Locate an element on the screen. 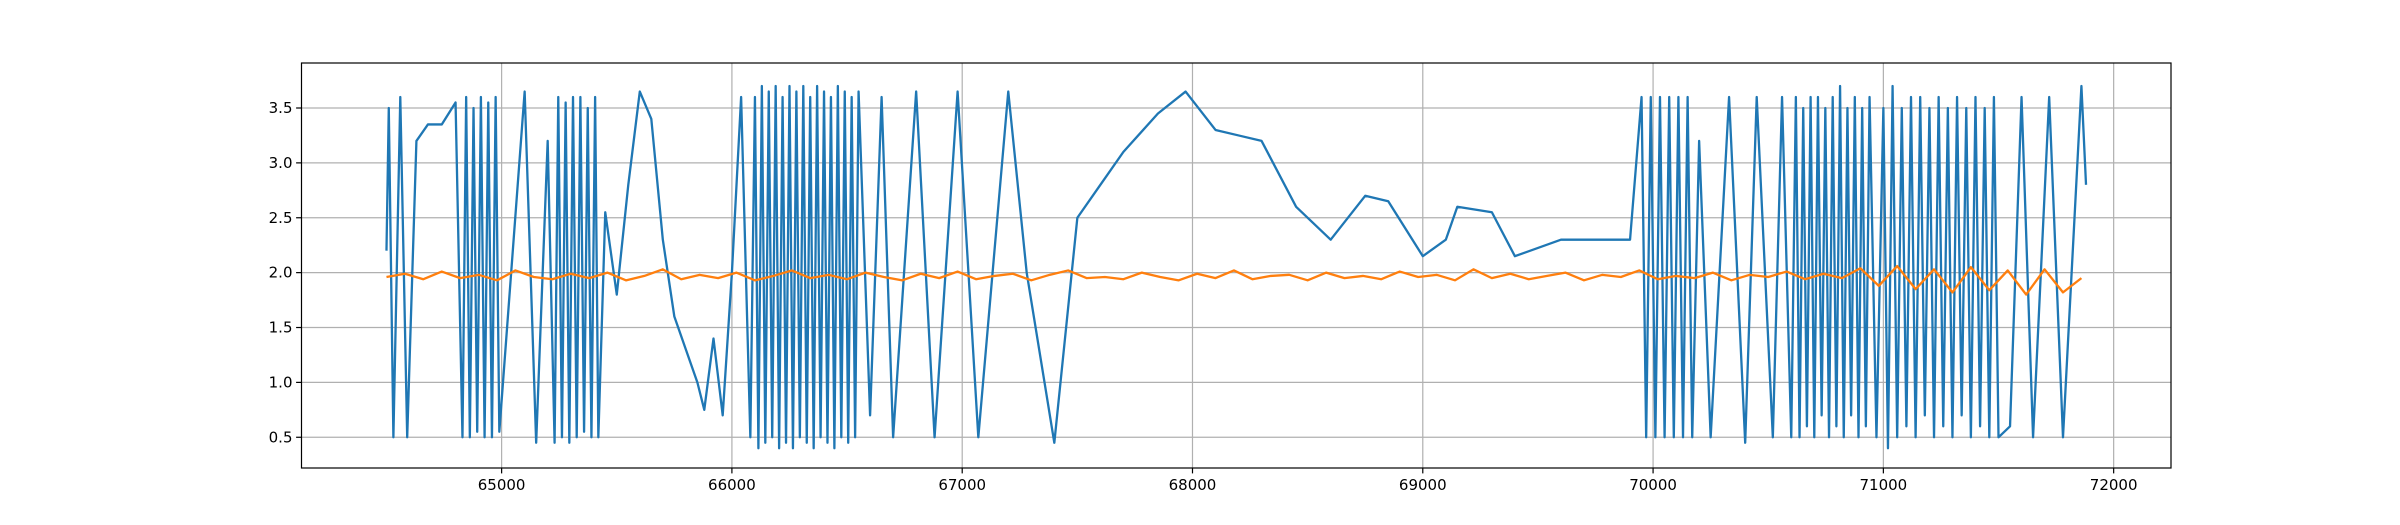 The image size is (2400, 525). y-tick-label: 0.5 is located at coordinates (281, 437).